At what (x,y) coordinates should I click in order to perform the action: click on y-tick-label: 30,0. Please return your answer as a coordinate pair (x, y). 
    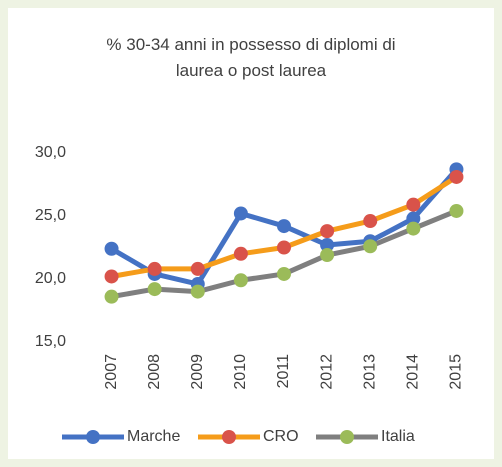
    Looking at the image, I should click on (50, 152).